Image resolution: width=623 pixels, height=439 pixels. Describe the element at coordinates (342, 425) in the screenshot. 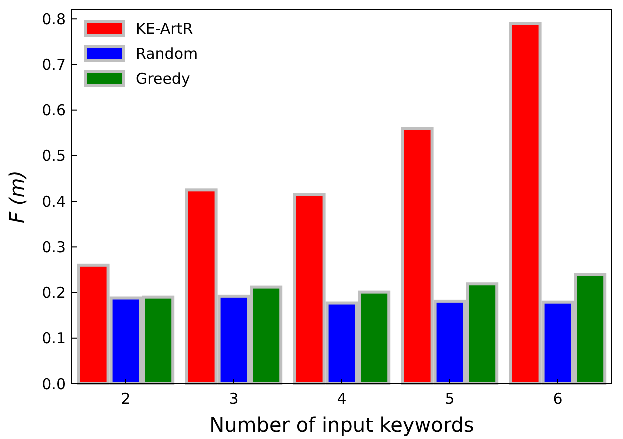

I see `x-axis-title: Number of input keywords` at that location.